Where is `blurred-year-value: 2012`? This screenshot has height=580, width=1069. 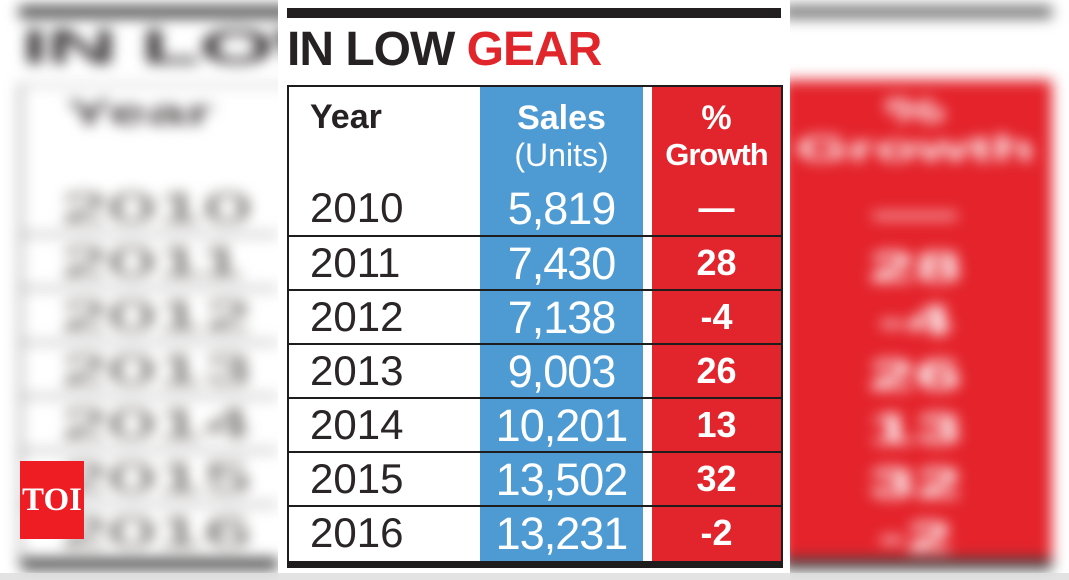 blurred-year-value: 2012 is located at coordinates (156, 315).